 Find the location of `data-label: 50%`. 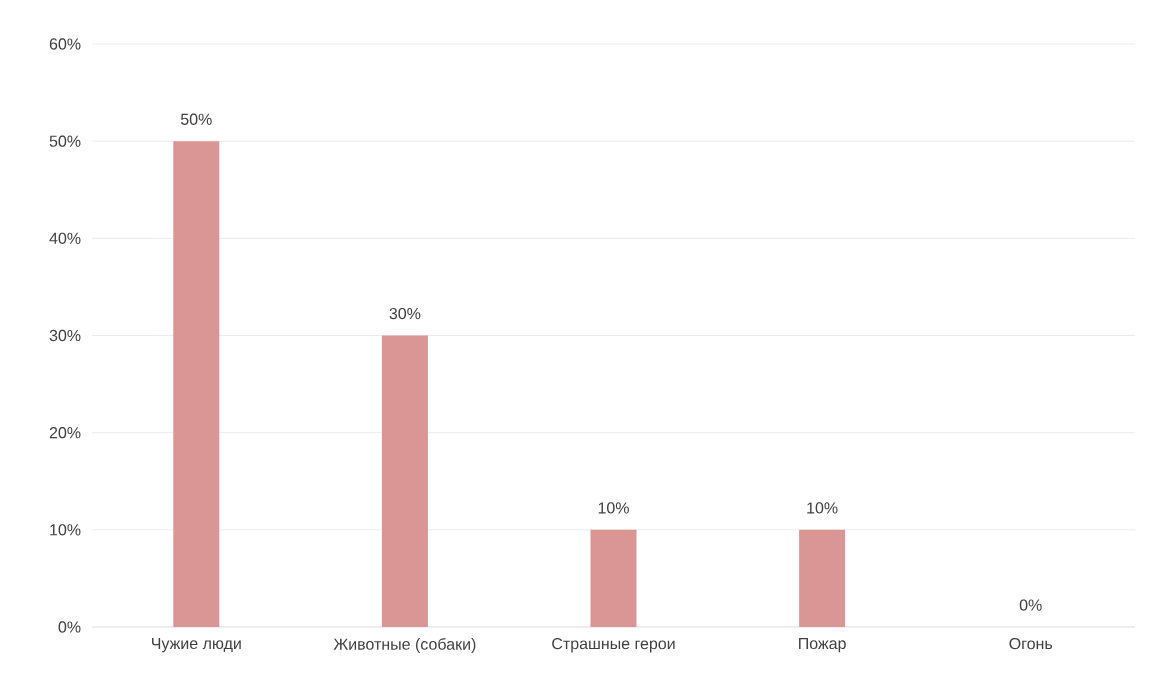

data-label: 50% is located at coordinates (196, 119).